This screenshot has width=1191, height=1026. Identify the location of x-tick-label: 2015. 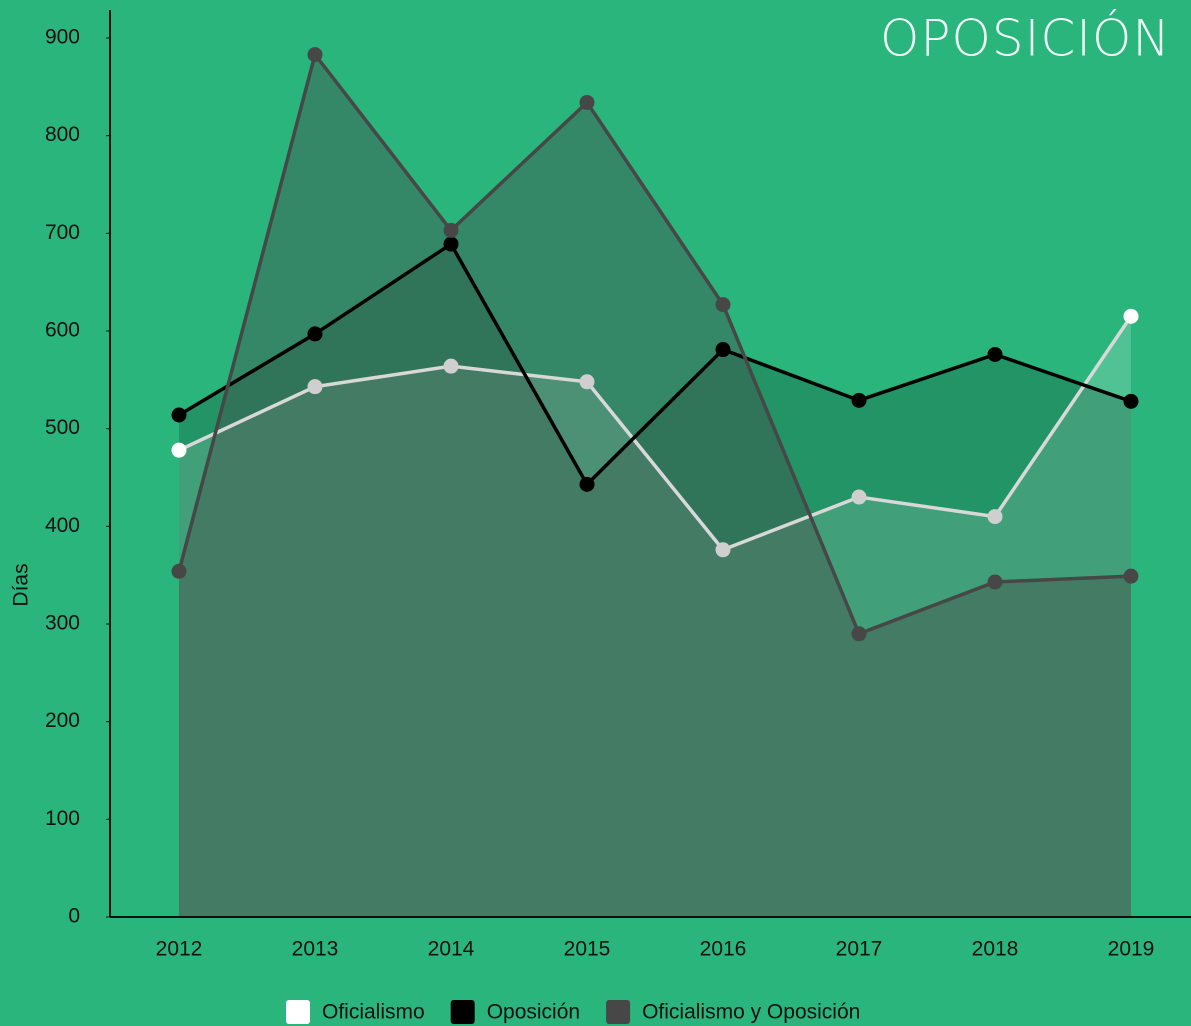
(587, 949).